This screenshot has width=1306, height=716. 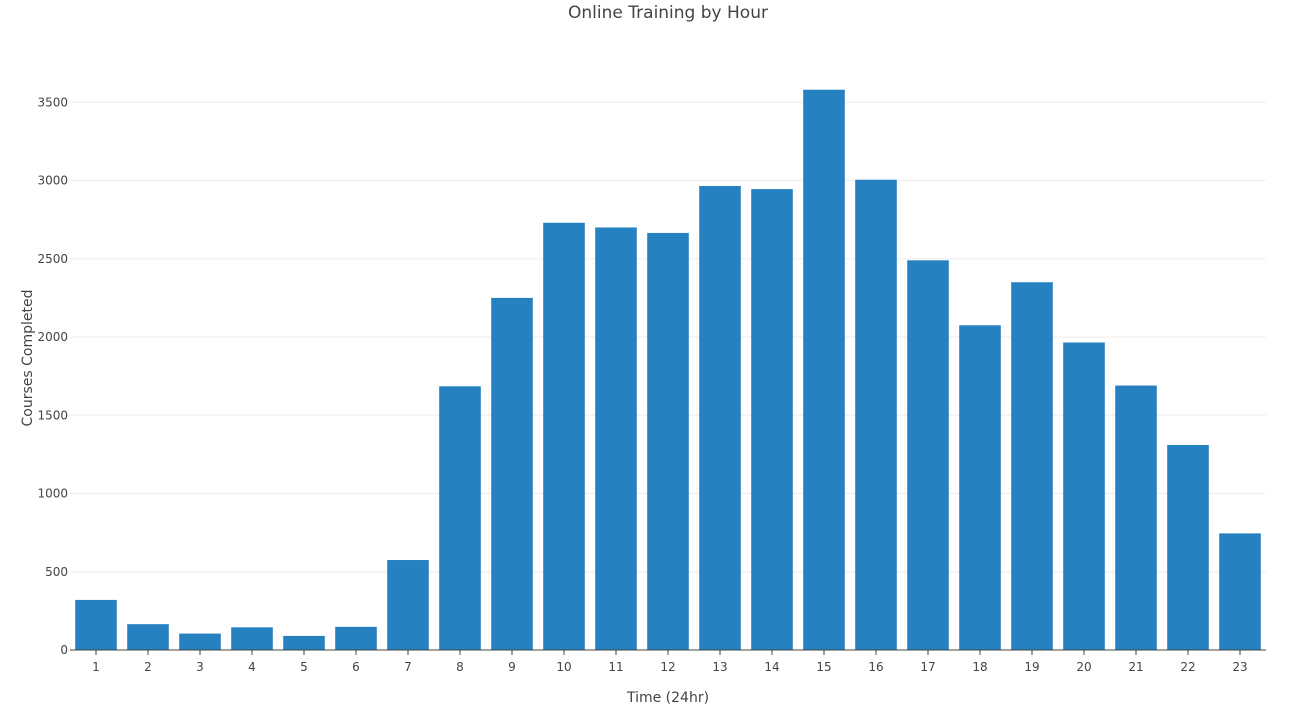 What do you see at coordinates (1187, 667) in the screenshot?
I see `x-tick-label: 22` at bounding box center [1187, 667].